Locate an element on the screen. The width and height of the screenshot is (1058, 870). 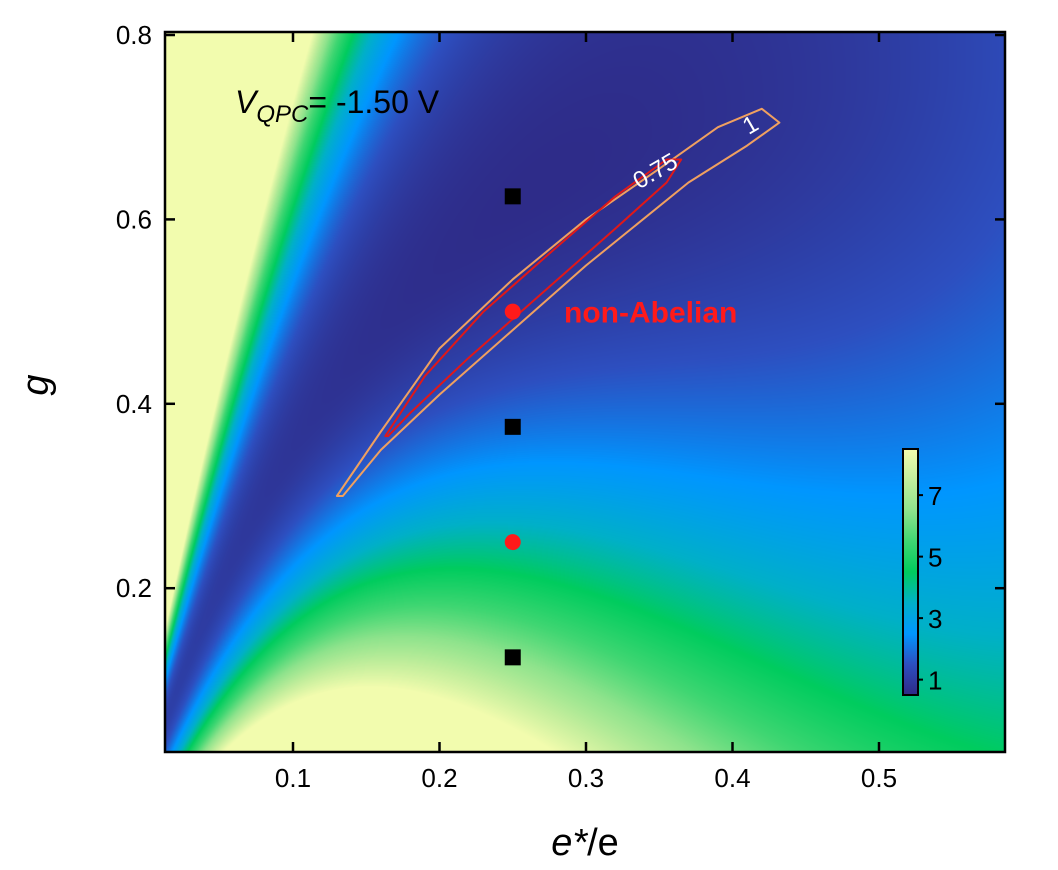
vqpc-annotation: VQPC= -1.50 V is located at coordinates (337, 106).